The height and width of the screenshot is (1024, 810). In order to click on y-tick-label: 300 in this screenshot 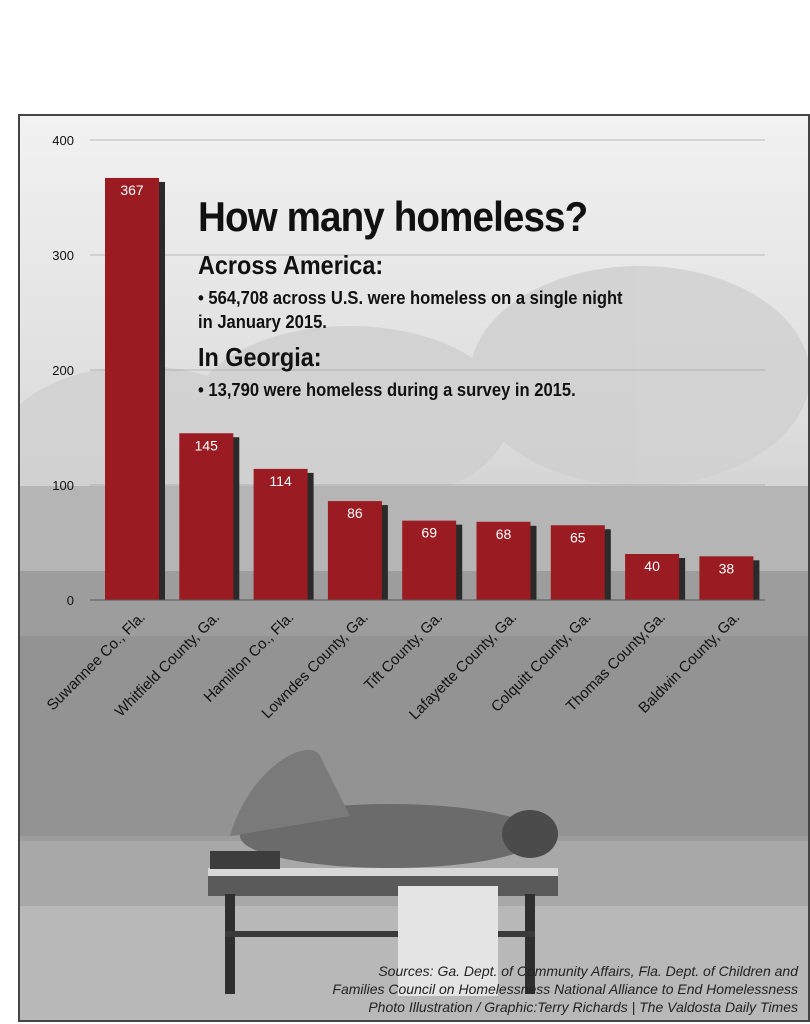, I will do `click(63, 255)`.